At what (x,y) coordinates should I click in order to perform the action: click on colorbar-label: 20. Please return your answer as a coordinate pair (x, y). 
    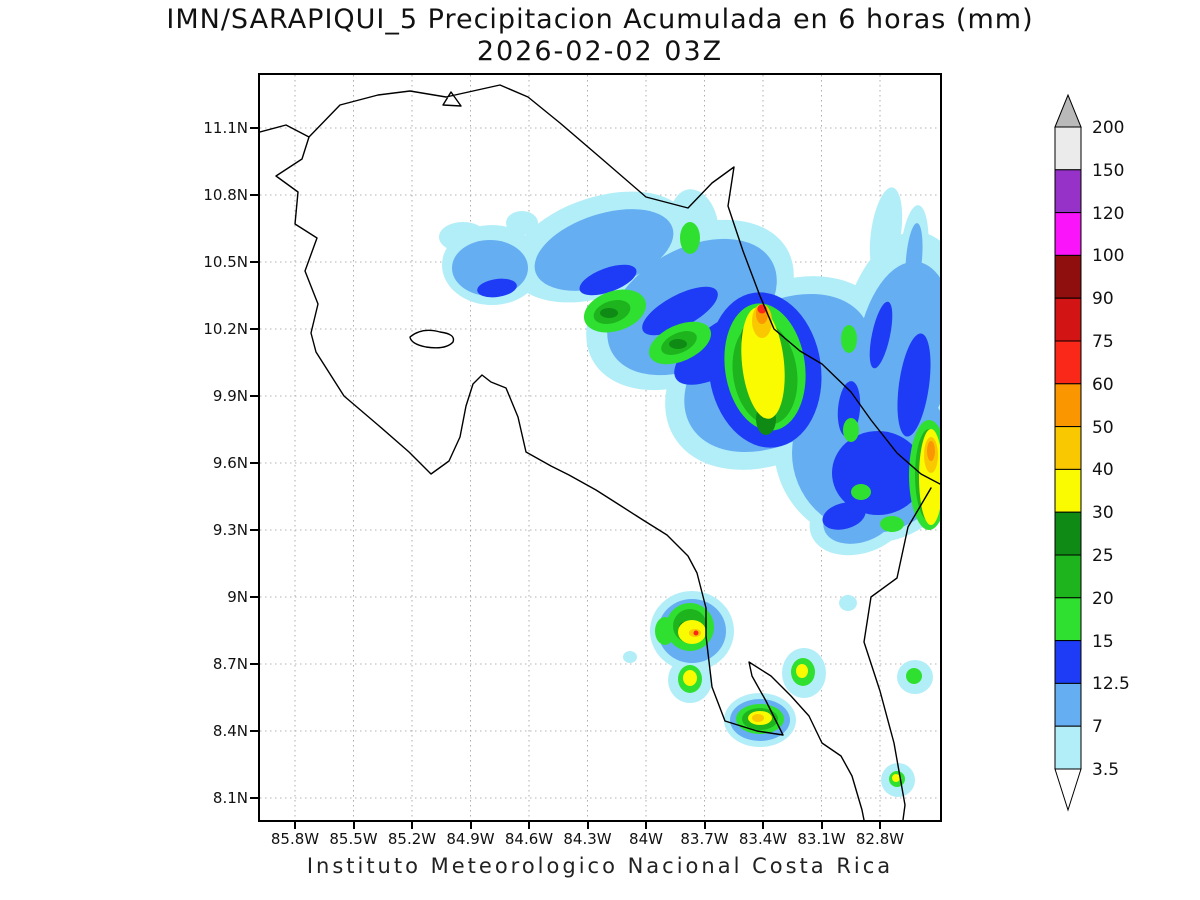
    Looking at the image, I should click on (1103, 598).